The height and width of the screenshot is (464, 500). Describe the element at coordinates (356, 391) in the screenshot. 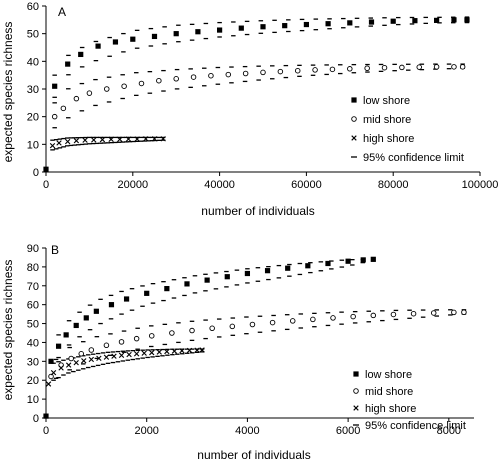

I see `legend-symbol-mid-shore` at that location.